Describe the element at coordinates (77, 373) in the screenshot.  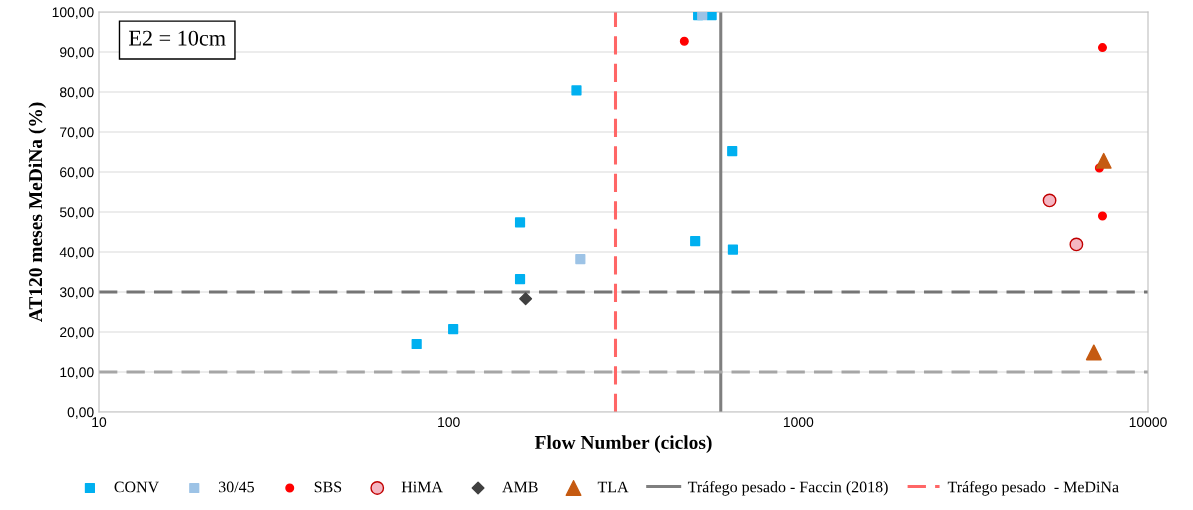
I see `y-tick-label: 10,00` at that location.